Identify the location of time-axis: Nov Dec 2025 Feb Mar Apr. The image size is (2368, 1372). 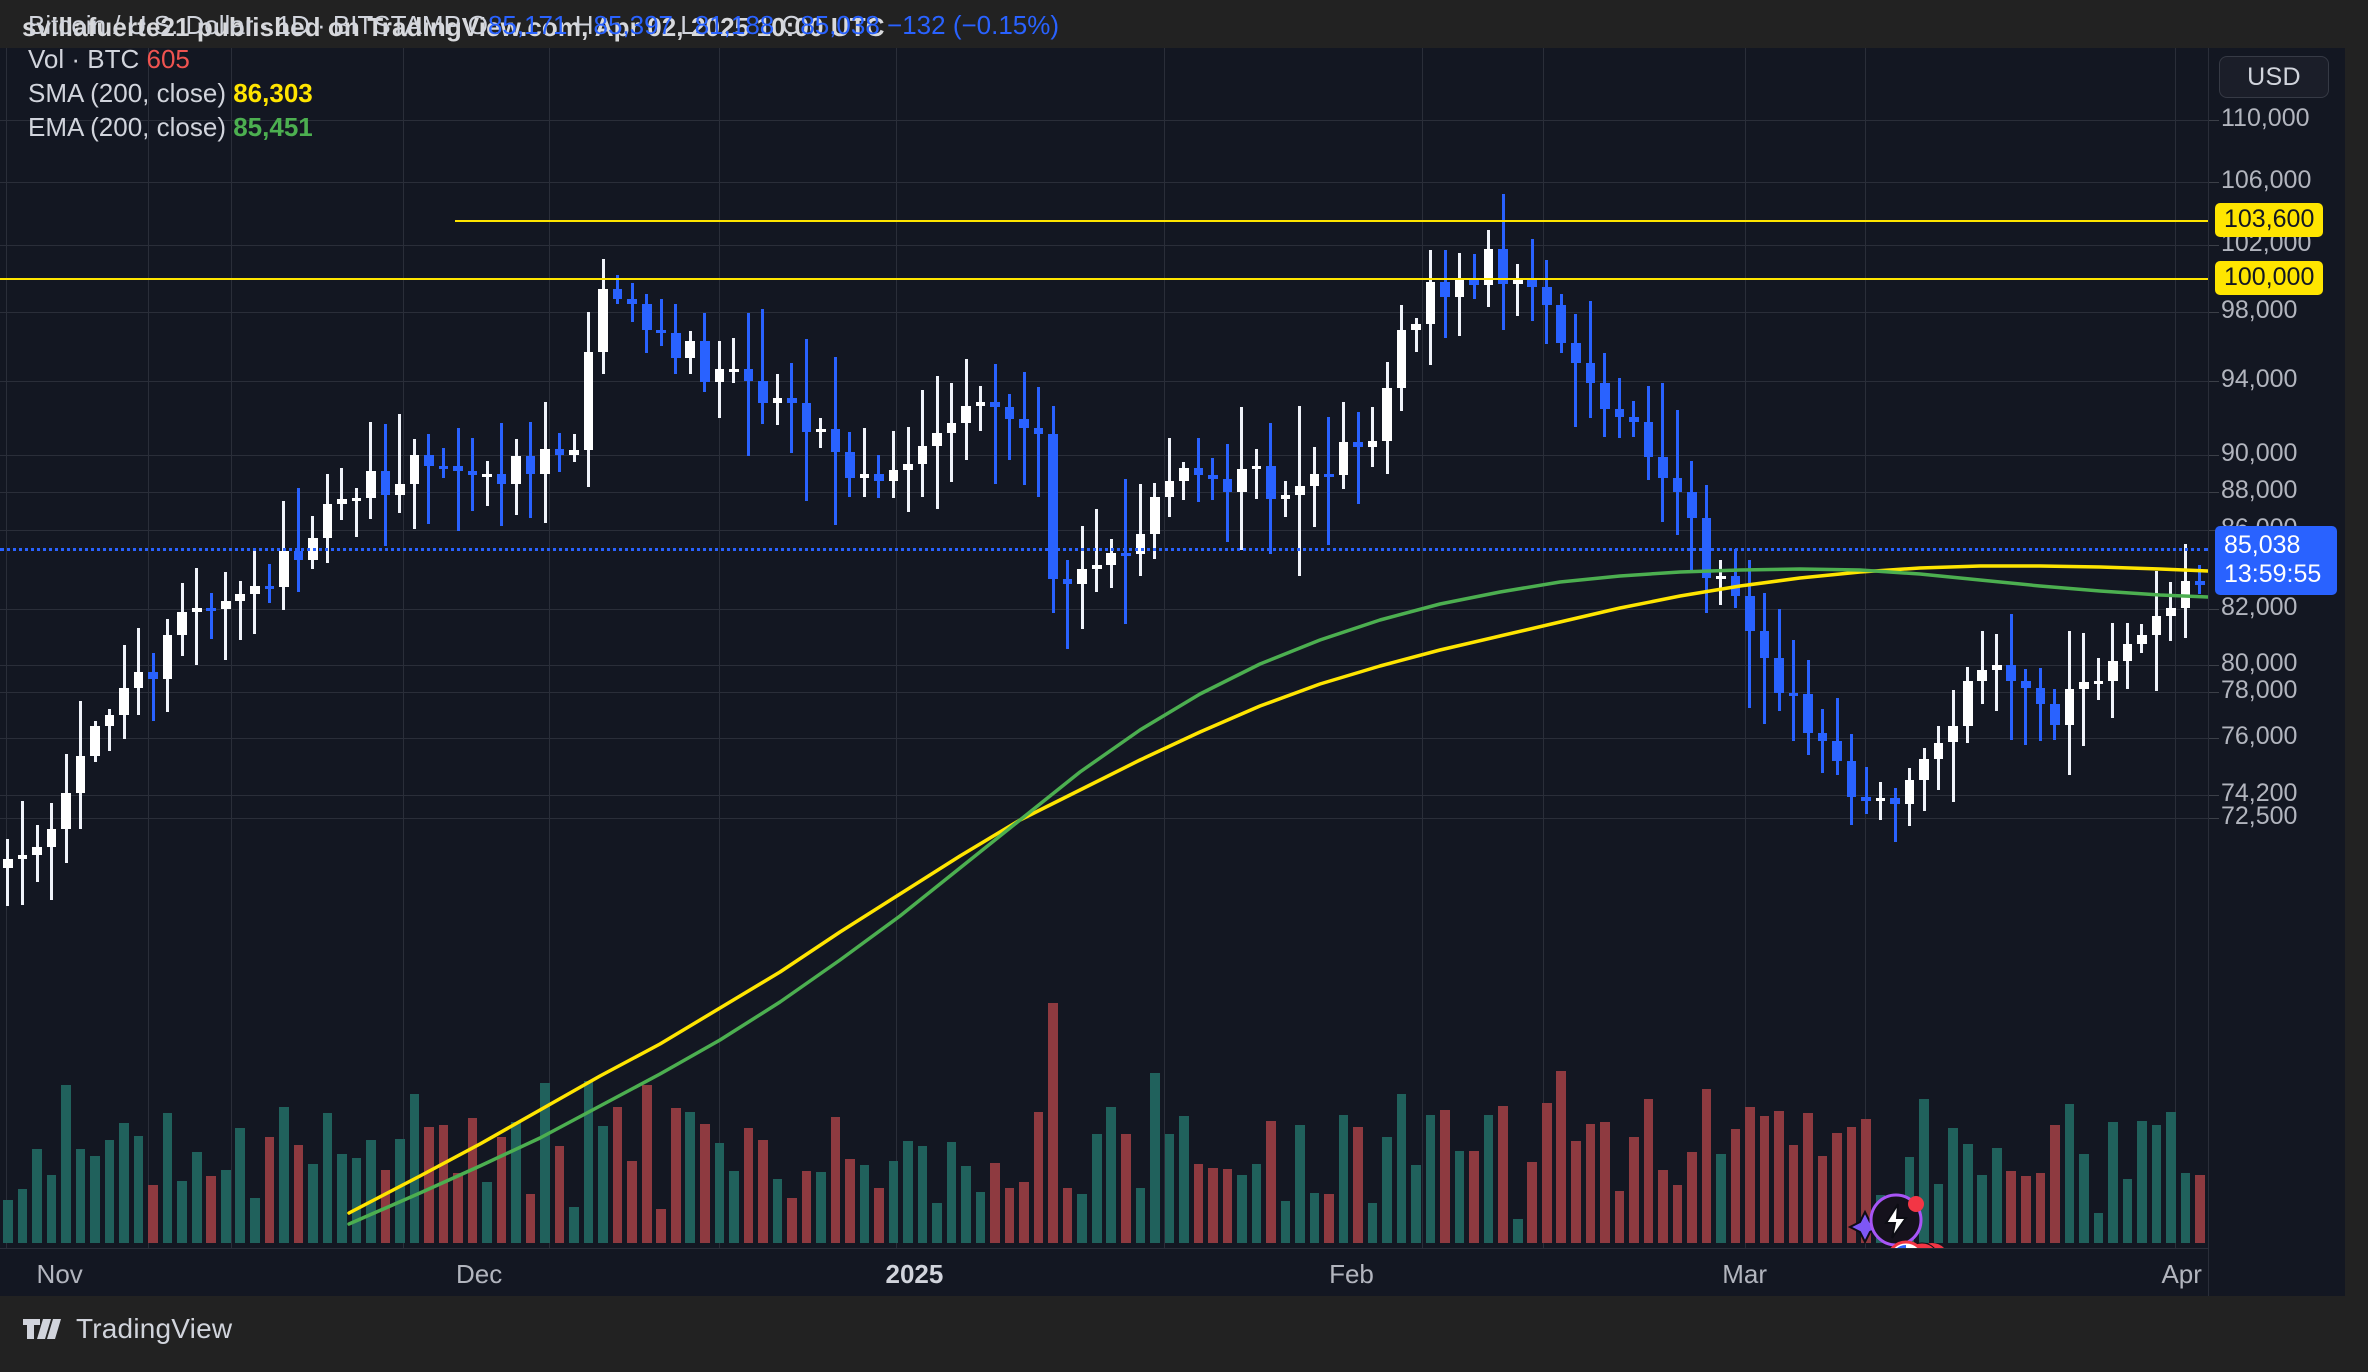
(1104, 1272).